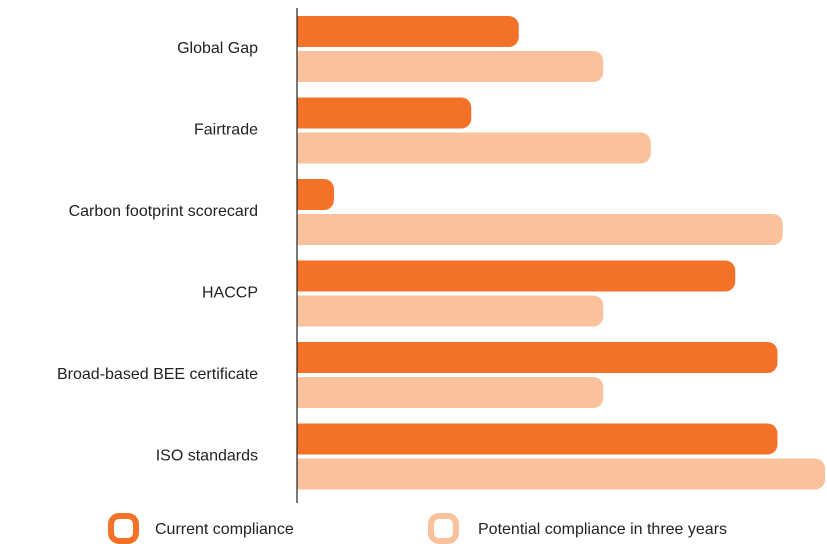  Describe the element at coordinates (163, 211) in the screenshot. I see `y-tick-label: Carbon footprint scorecard` at that location.